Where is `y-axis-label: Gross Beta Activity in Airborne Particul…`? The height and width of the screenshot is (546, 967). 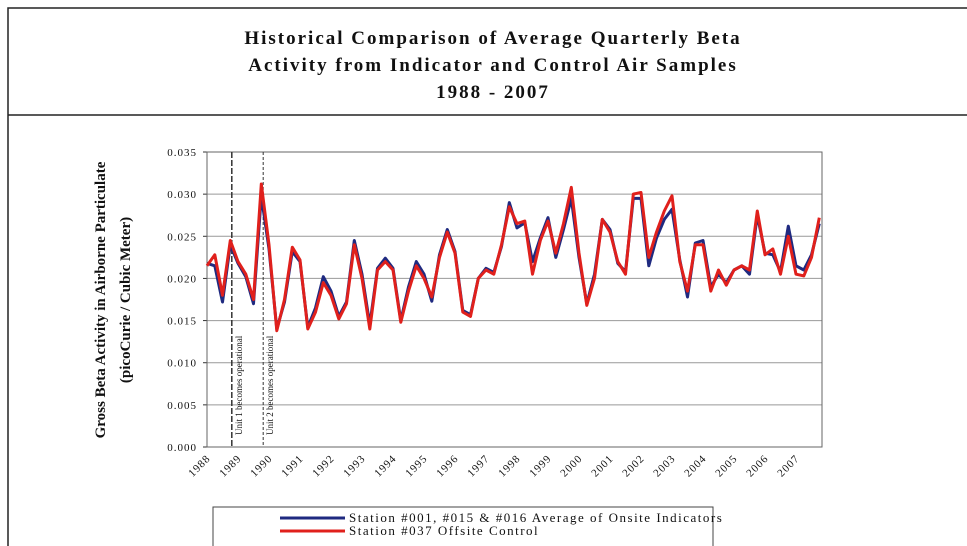
y-axis-label: Gross Beta Activity in Airborne Particul… is located at coordinates (101, 299).